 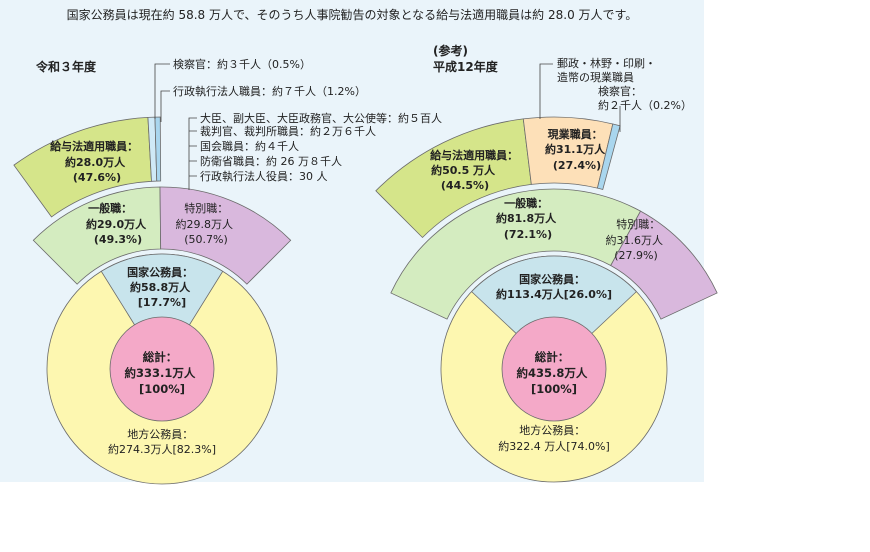 I want to click on left-kokka-label: 国家公務員： 約58.8万人 [17.7%], so click(x=162, y=287).